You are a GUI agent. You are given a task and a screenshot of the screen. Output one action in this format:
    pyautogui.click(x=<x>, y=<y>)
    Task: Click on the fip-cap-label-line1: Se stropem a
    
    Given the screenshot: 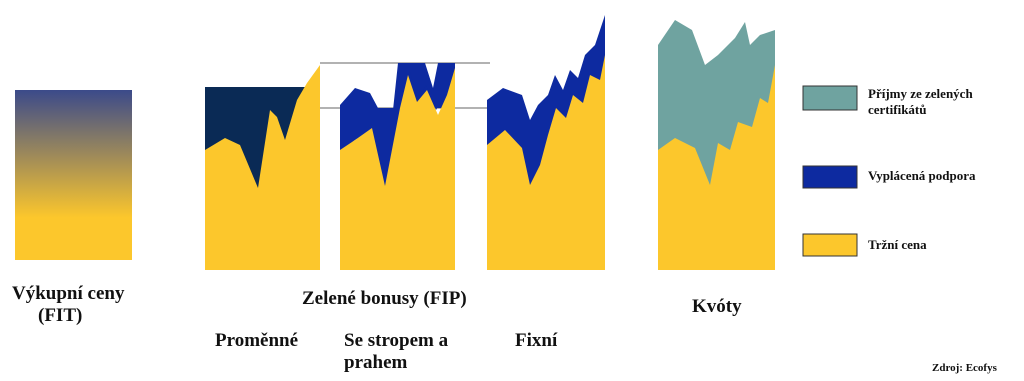 What is the action you would take?
    pyautogui.click(x=396, y=340)
    